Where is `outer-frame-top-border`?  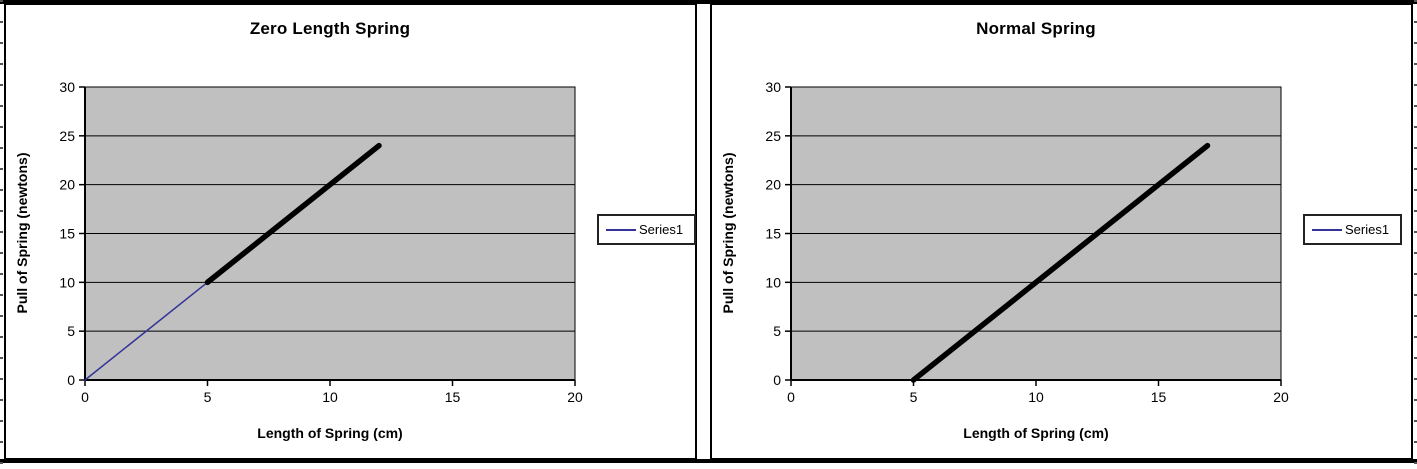
outer-frame-top-border is located at coordinates (708, 2).